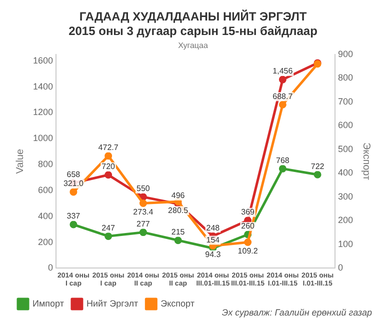 Image resolution: width=386 pixels, height=329 pixels. Describe the element at coordinates (346, 53) in the screenshot. I see `y2-tick-label: 900` at that location.